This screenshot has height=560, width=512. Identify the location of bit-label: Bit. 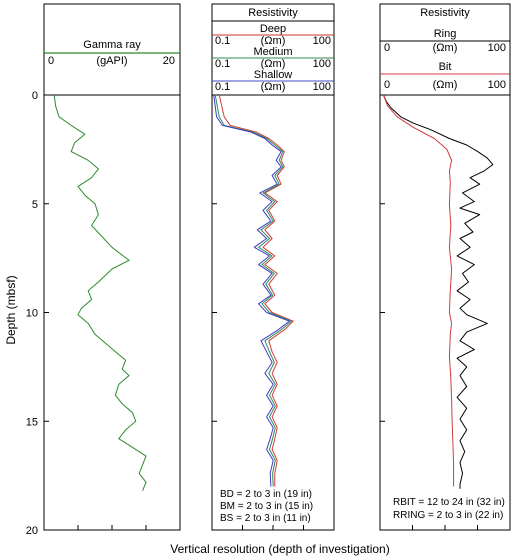
(445, 67).